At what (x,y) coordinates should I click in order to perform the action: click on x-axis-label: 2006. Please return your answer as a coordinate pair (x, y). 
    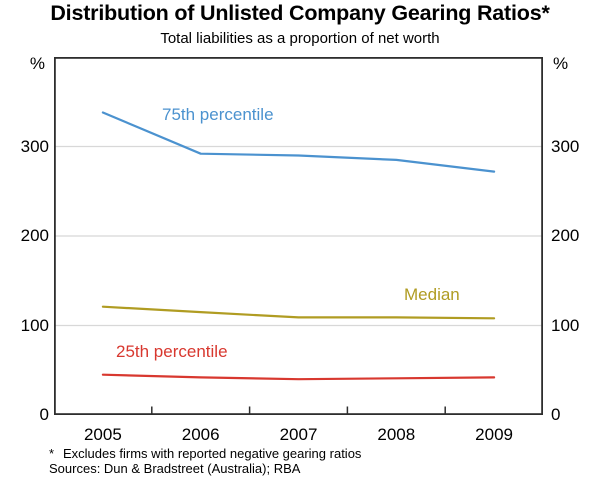
    Looking at the image, I should click on (200, 434).